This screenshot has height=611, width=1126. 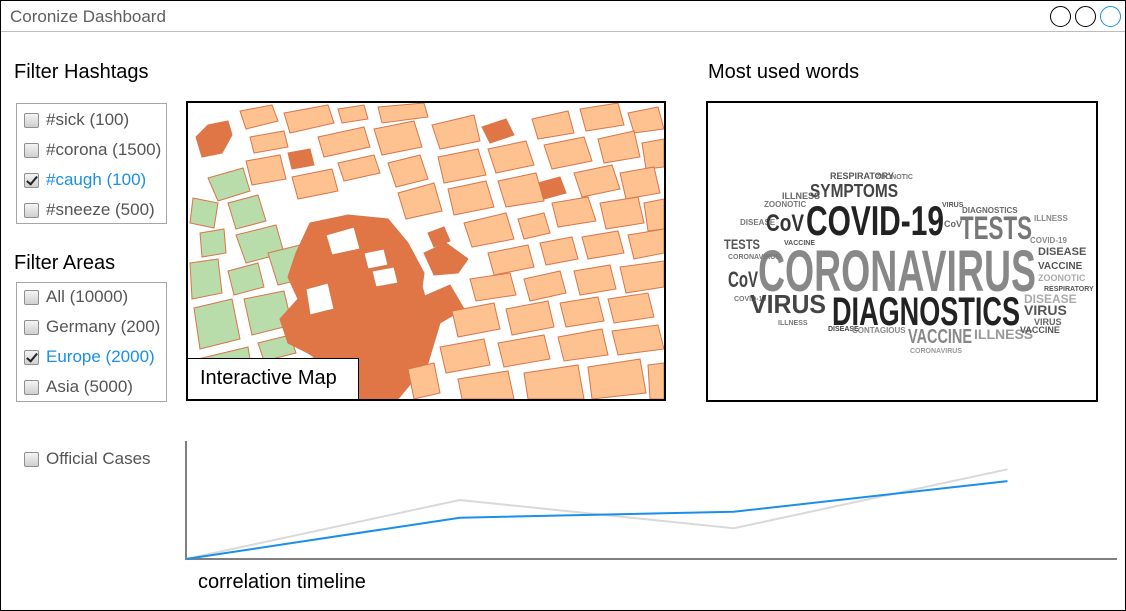 What do you see at coordinates (104, 149) in the screenshot?
I see `hashtag-option-label: #corona (1500)` at bounding box center [104, 149].